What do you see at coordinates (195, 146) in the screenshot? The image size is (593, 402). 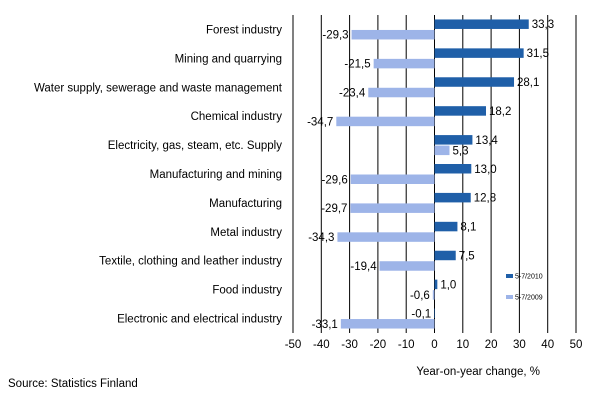 I see `category-label: Electricity, gas, steam, etc. Supply` at bounding box center [195, 146].